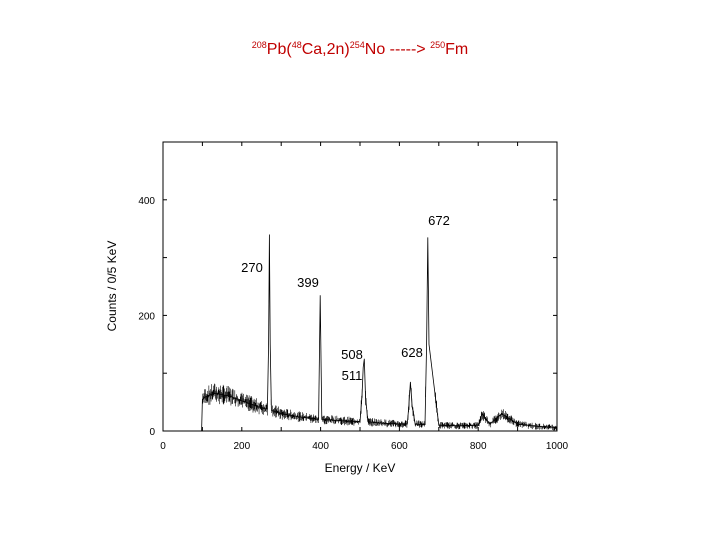  What do you see at coordinates (478, 446) in the screenshot?
I see `x-tick-label: 800` at bounding box center [478, 446].